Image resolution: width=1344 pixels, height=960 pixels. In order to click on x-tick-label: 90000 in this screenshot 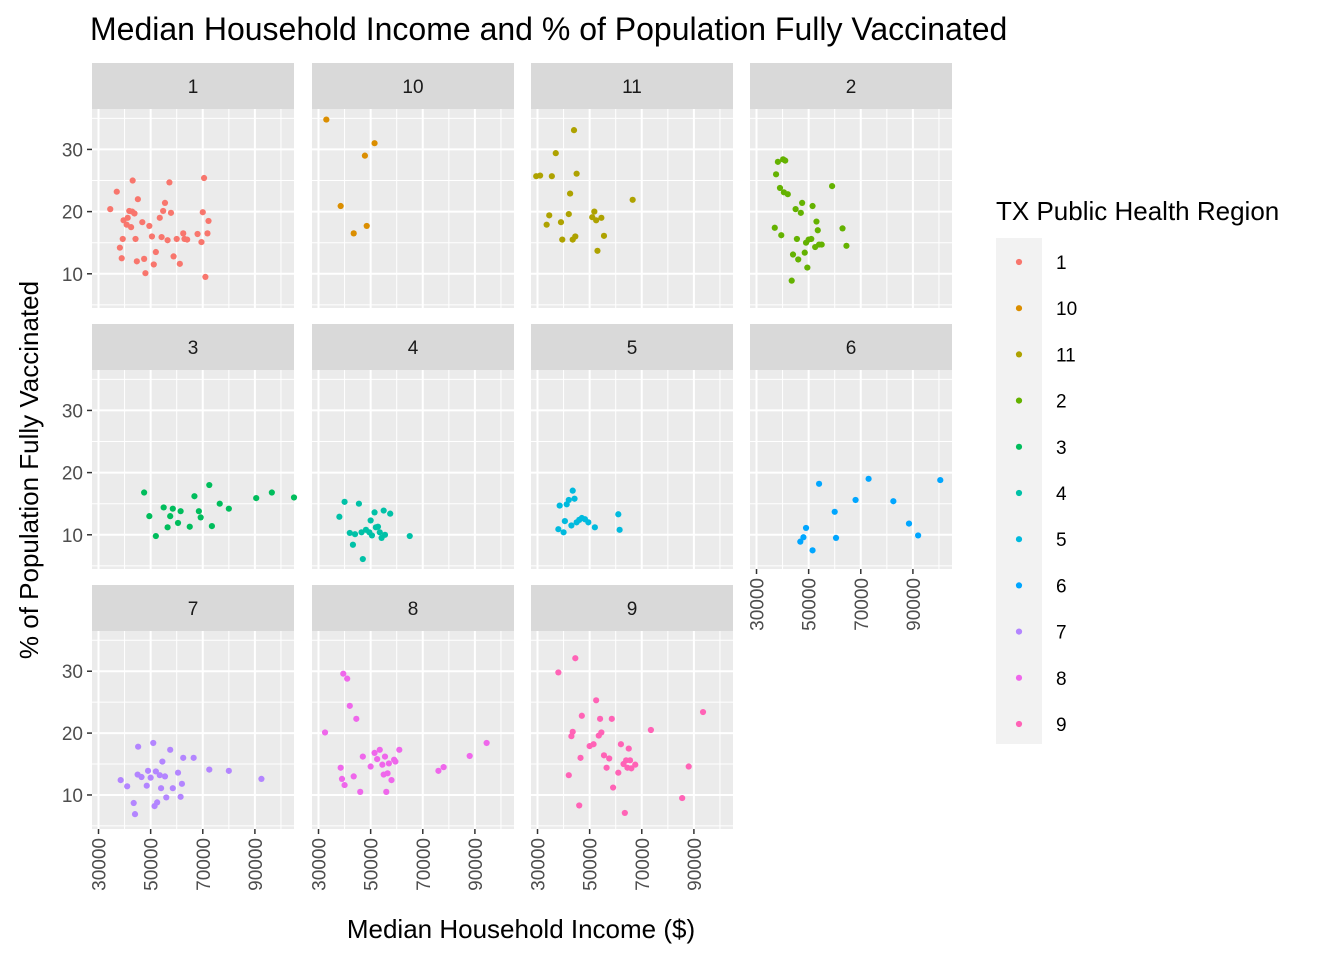, I will do `click(476, 864)`.